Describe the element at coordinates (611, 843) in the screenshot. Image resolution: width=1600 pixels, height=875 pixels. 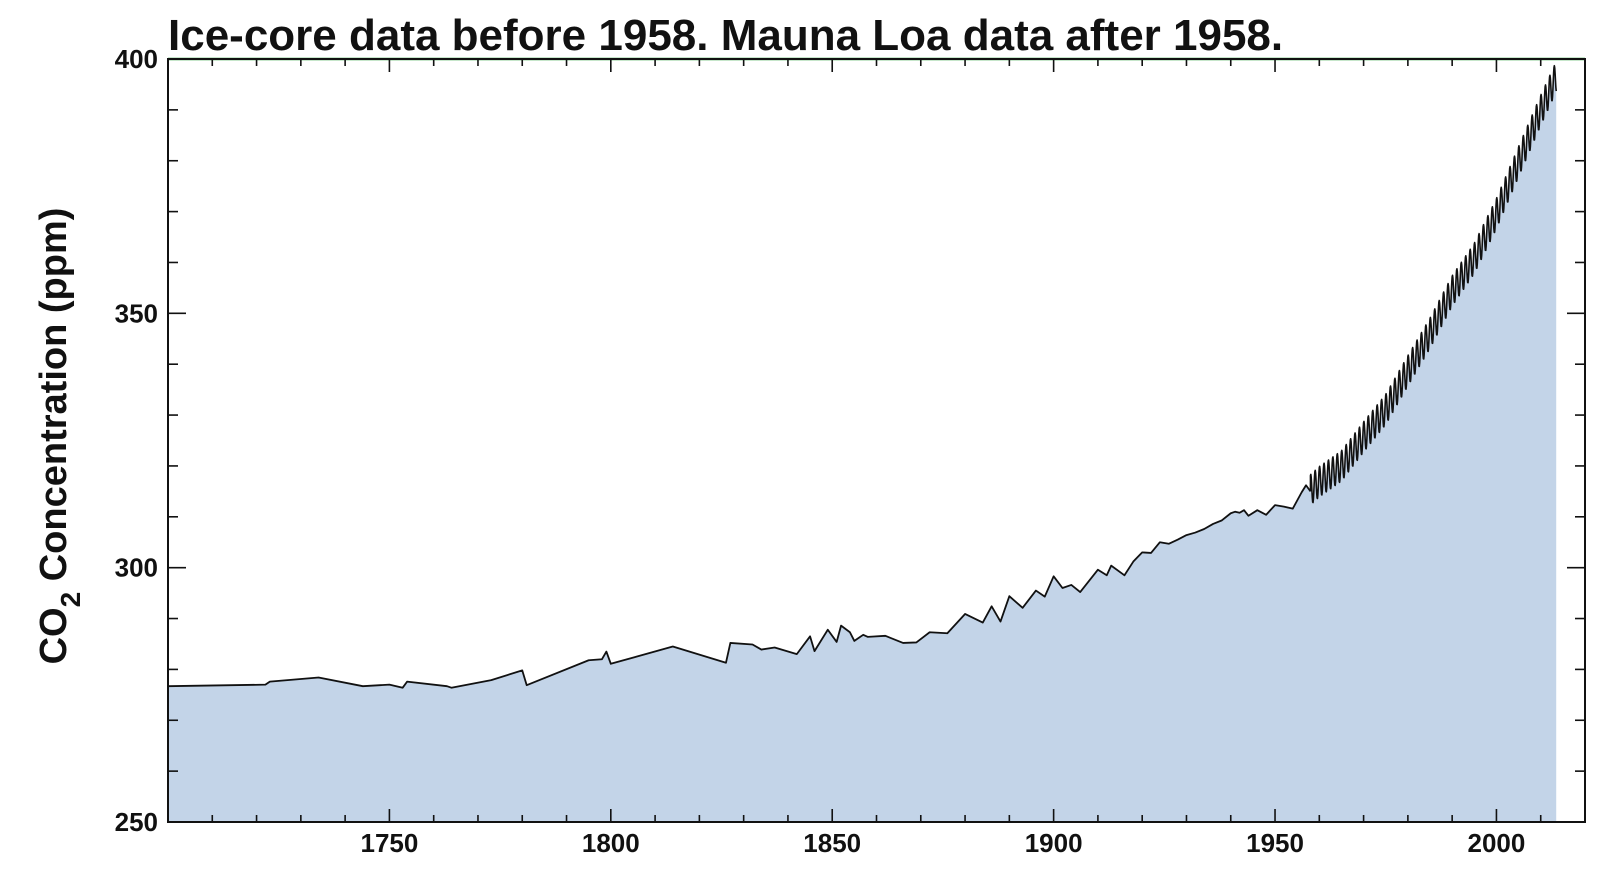
I see `x-tick-label: 1800` at that location.